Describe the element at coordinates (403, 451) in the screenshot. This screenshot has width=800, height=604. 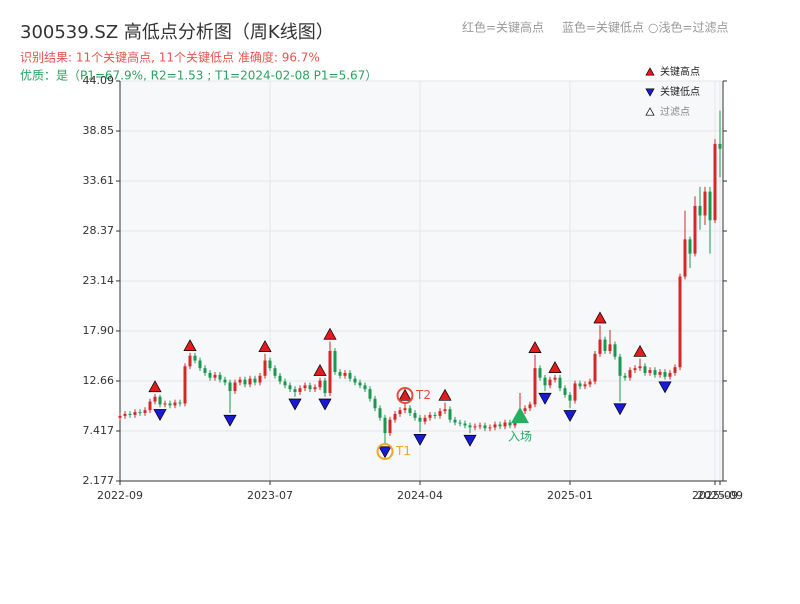
I see `annotation-label: T1` at that location.